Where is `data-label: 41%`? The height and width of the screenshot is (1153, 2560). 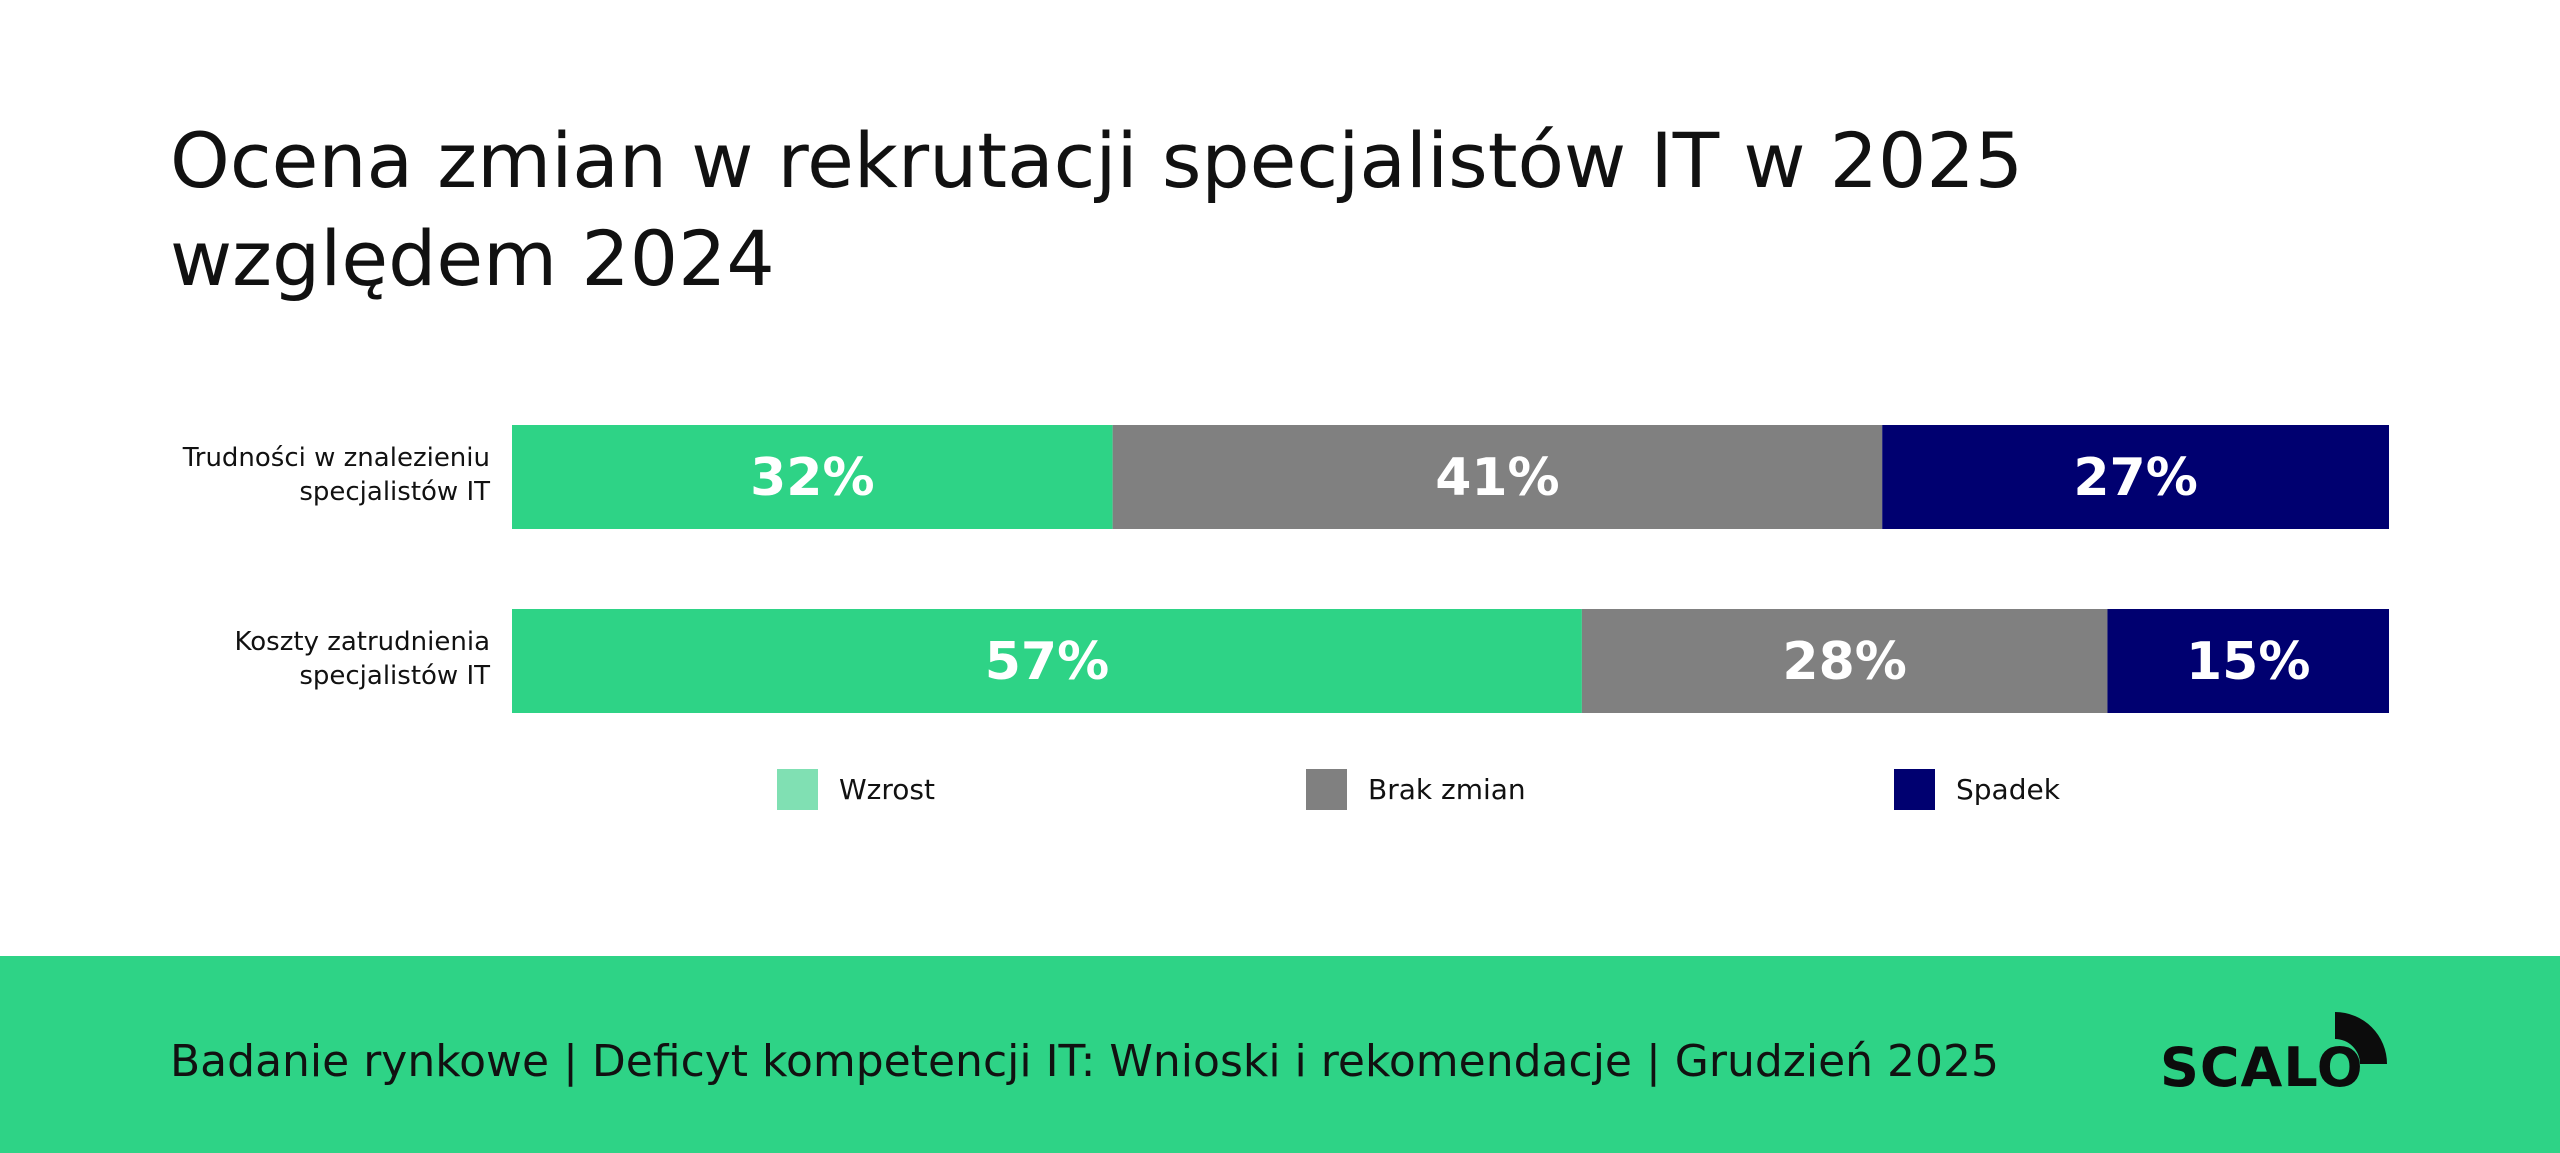
data-label: 41% is located at coordinates (1497, 478).